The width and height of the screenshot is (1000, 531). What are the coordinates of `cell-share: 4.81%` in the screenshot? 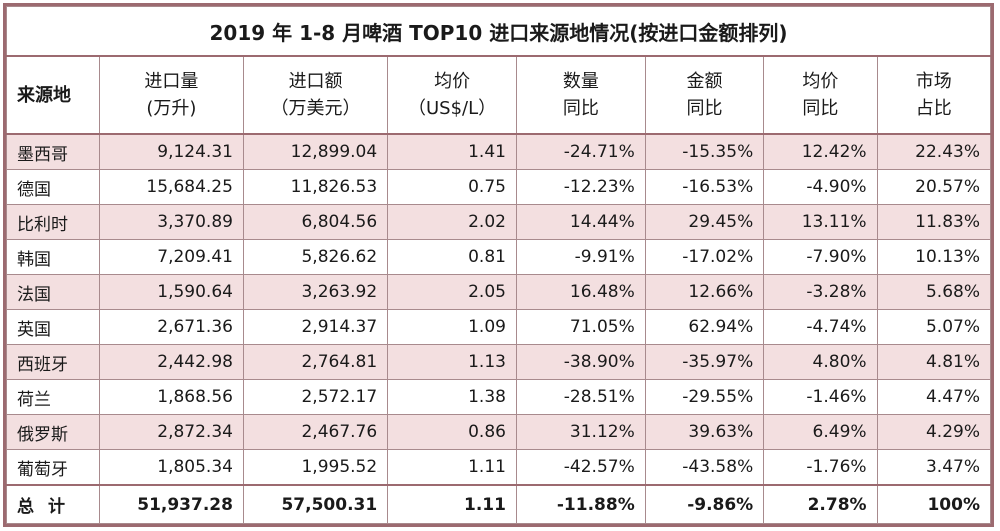 It's located at (934, 362).